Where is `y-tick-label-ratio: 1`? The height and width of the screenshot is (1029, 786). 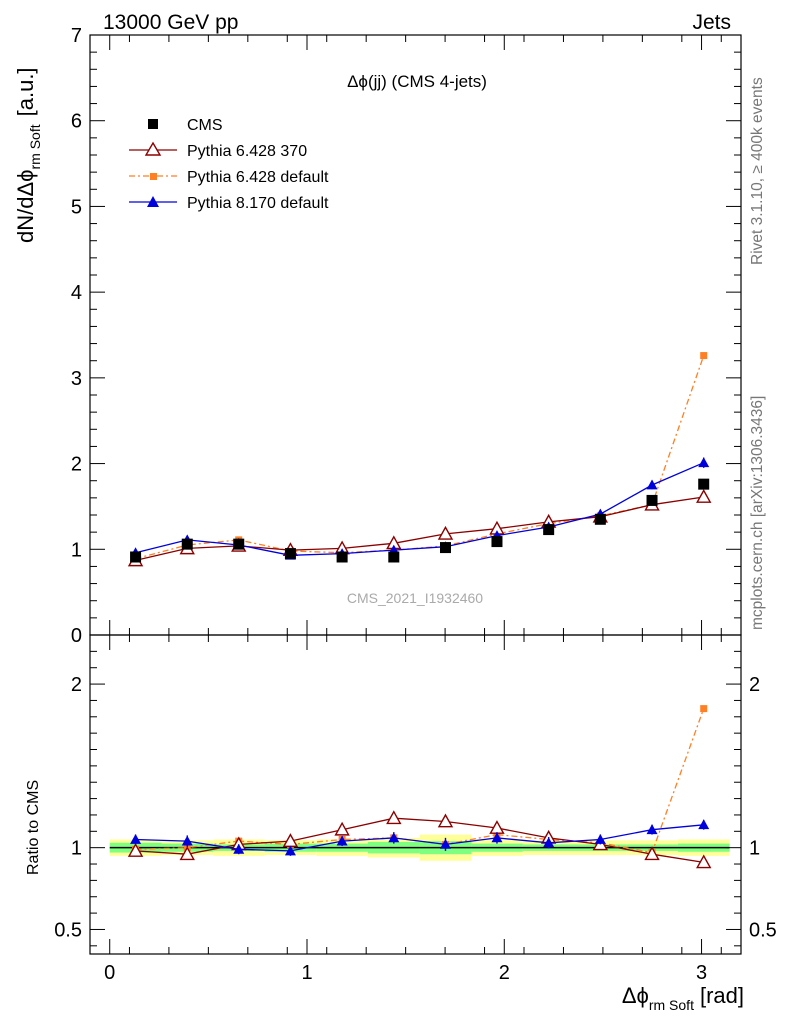 y-tick-label-ratio: 1 is located at coordinates (76, 849).